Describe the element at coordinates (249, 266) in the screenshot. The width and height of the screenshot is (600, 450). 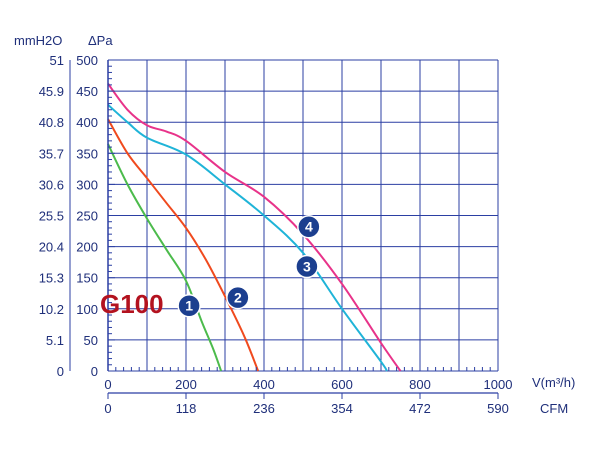
I see `curve-badges: 1 2 3 4` at that location.